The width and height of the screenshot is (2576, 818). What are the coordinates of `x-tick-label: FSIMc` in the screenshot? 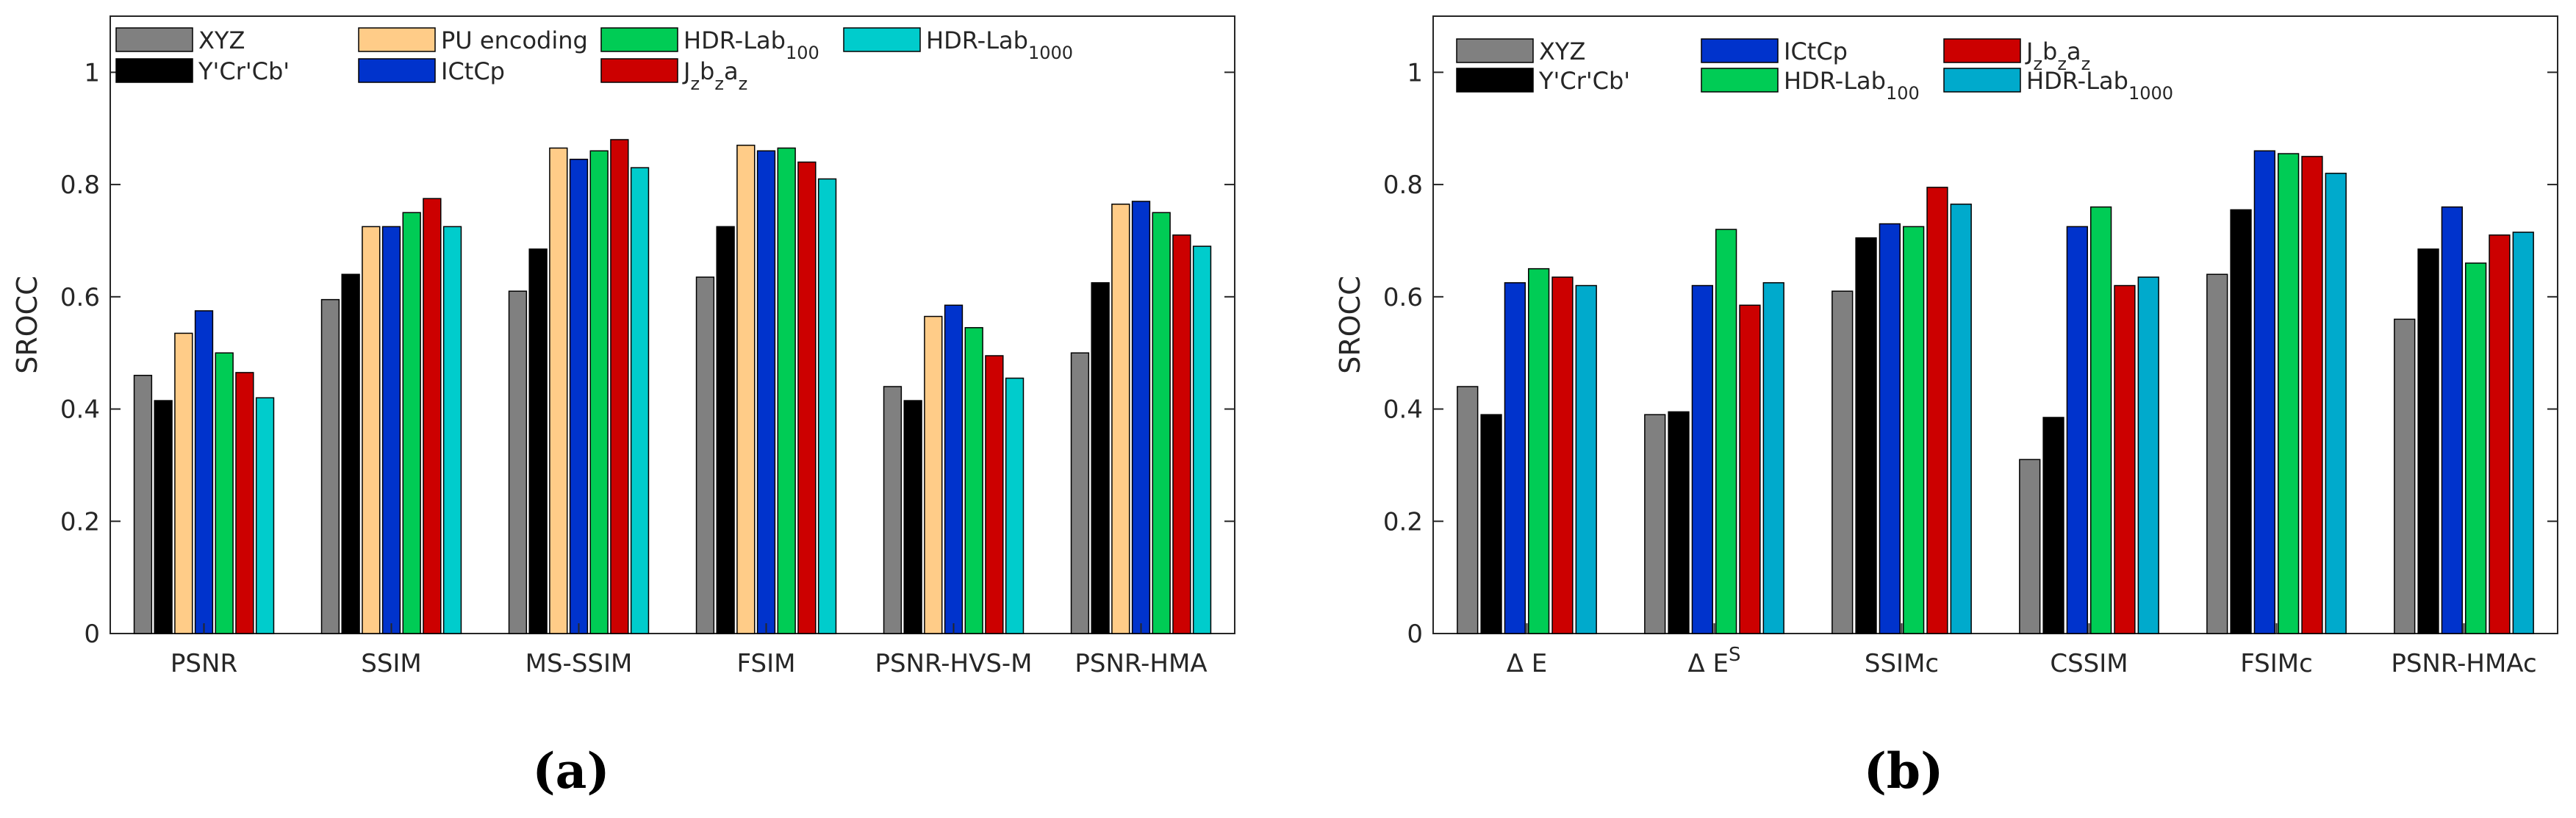 It's located at (2276, 663).